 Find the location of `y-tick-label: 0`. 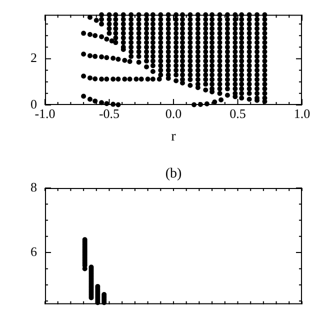

y-tick-label: 0 is located at coordinates (33, 104).